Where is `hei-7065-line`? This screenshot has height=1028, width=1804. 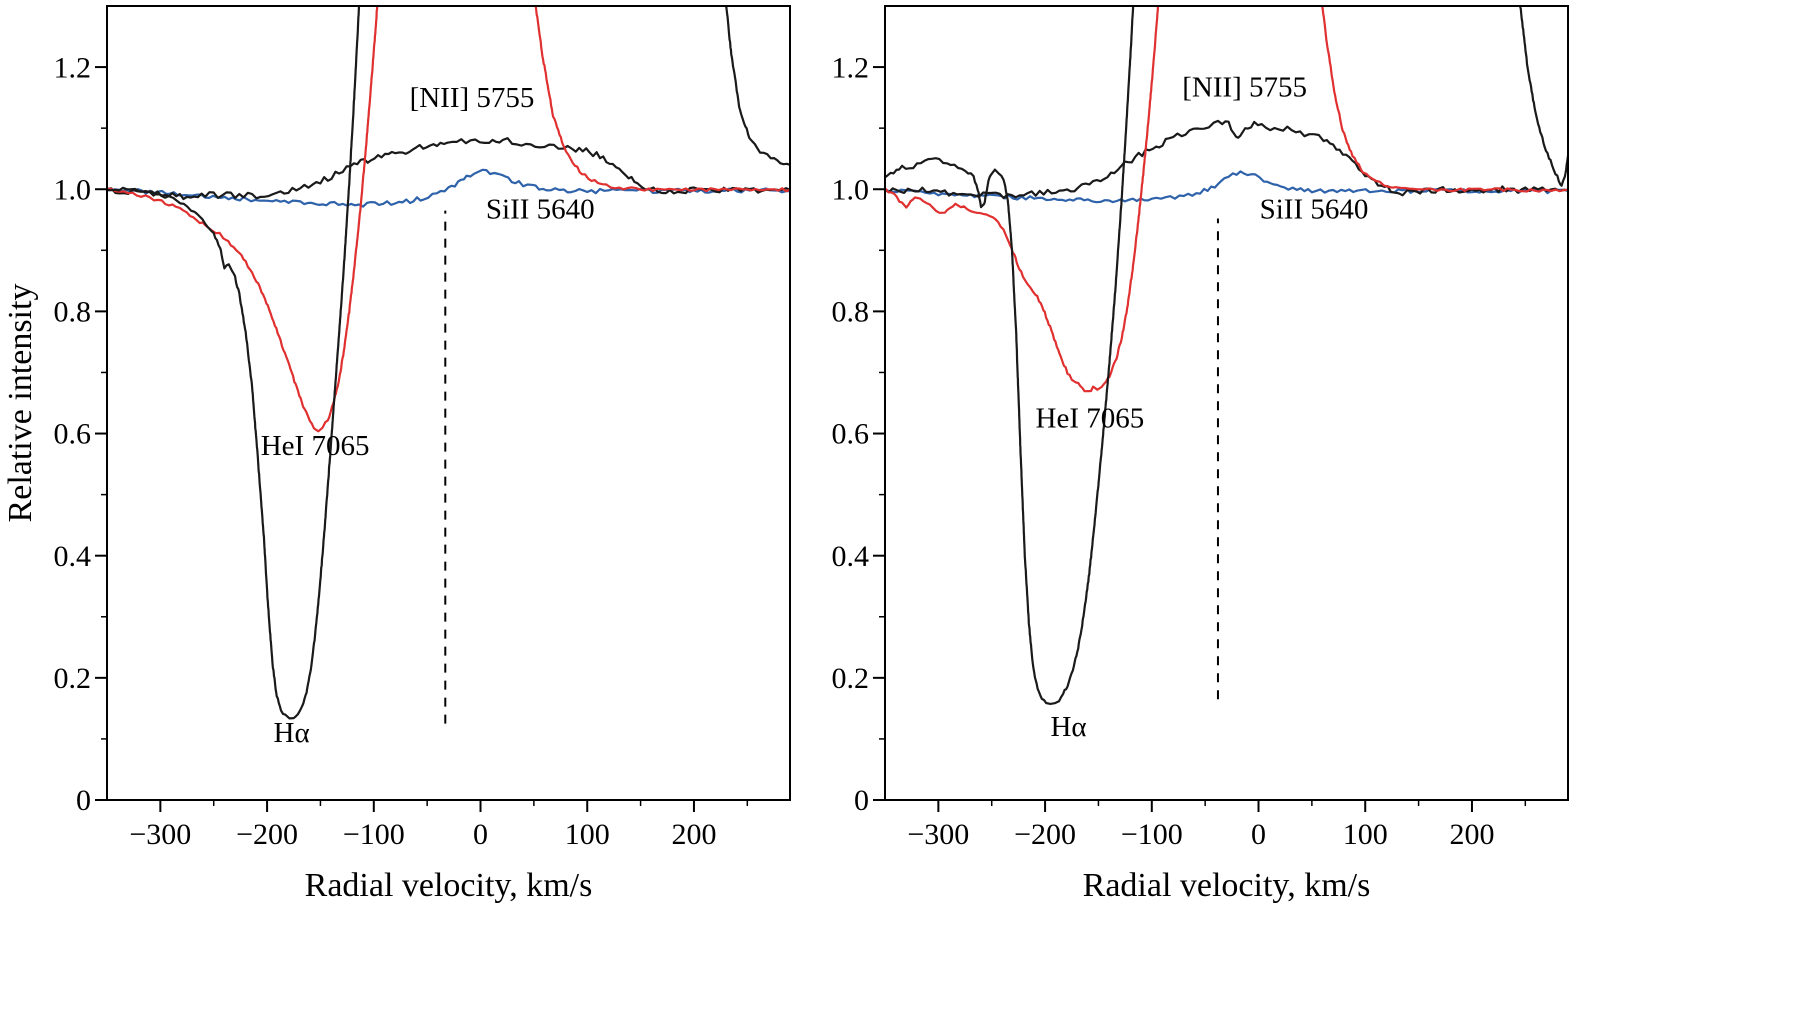
hei-7065-line is located at coordinates (1226, 199).